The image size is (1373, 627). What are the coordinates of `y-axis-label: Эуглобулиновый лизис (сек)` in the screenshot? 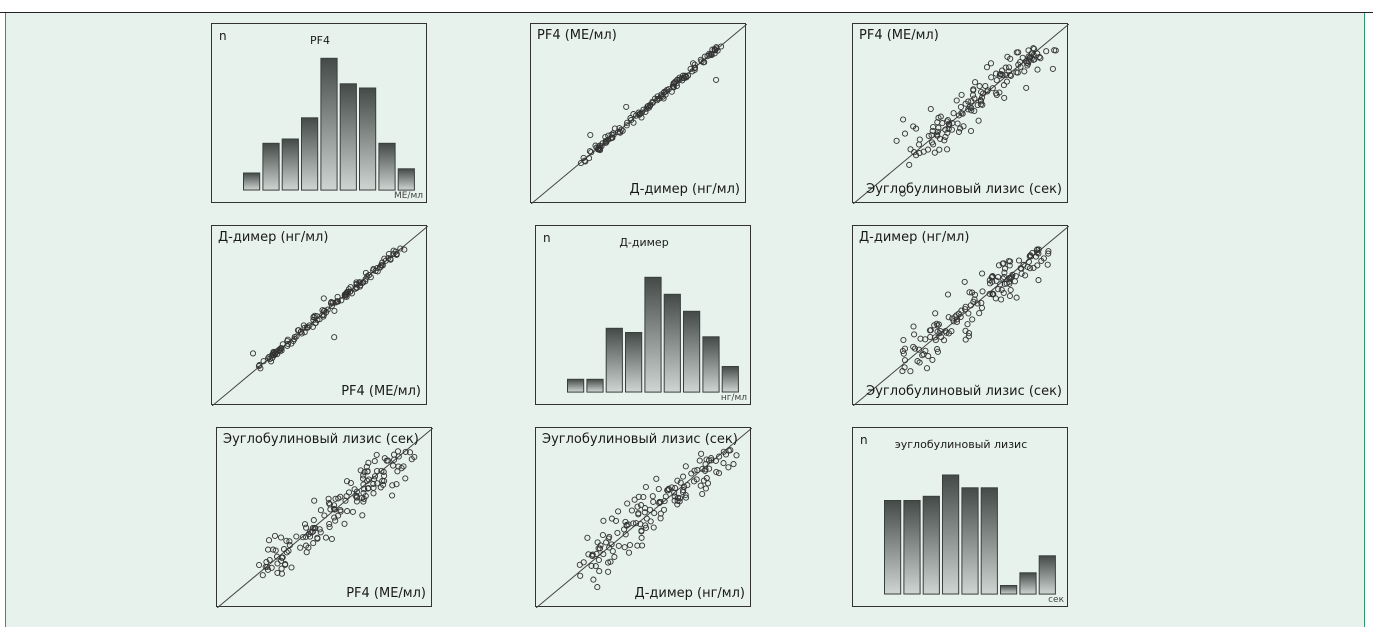 It's located at (321, 439).